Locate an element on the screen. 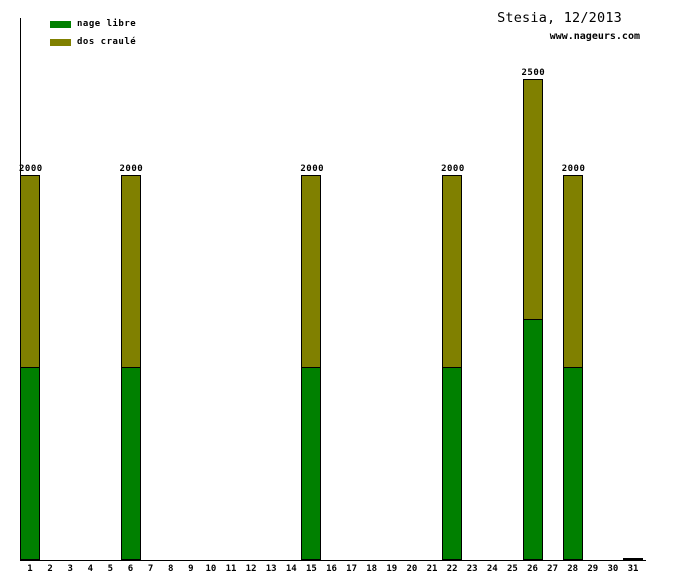 This screenshot has width=680, height=580. legend-label-dos-craule: dos craulé is located at coordinates (107, 42).